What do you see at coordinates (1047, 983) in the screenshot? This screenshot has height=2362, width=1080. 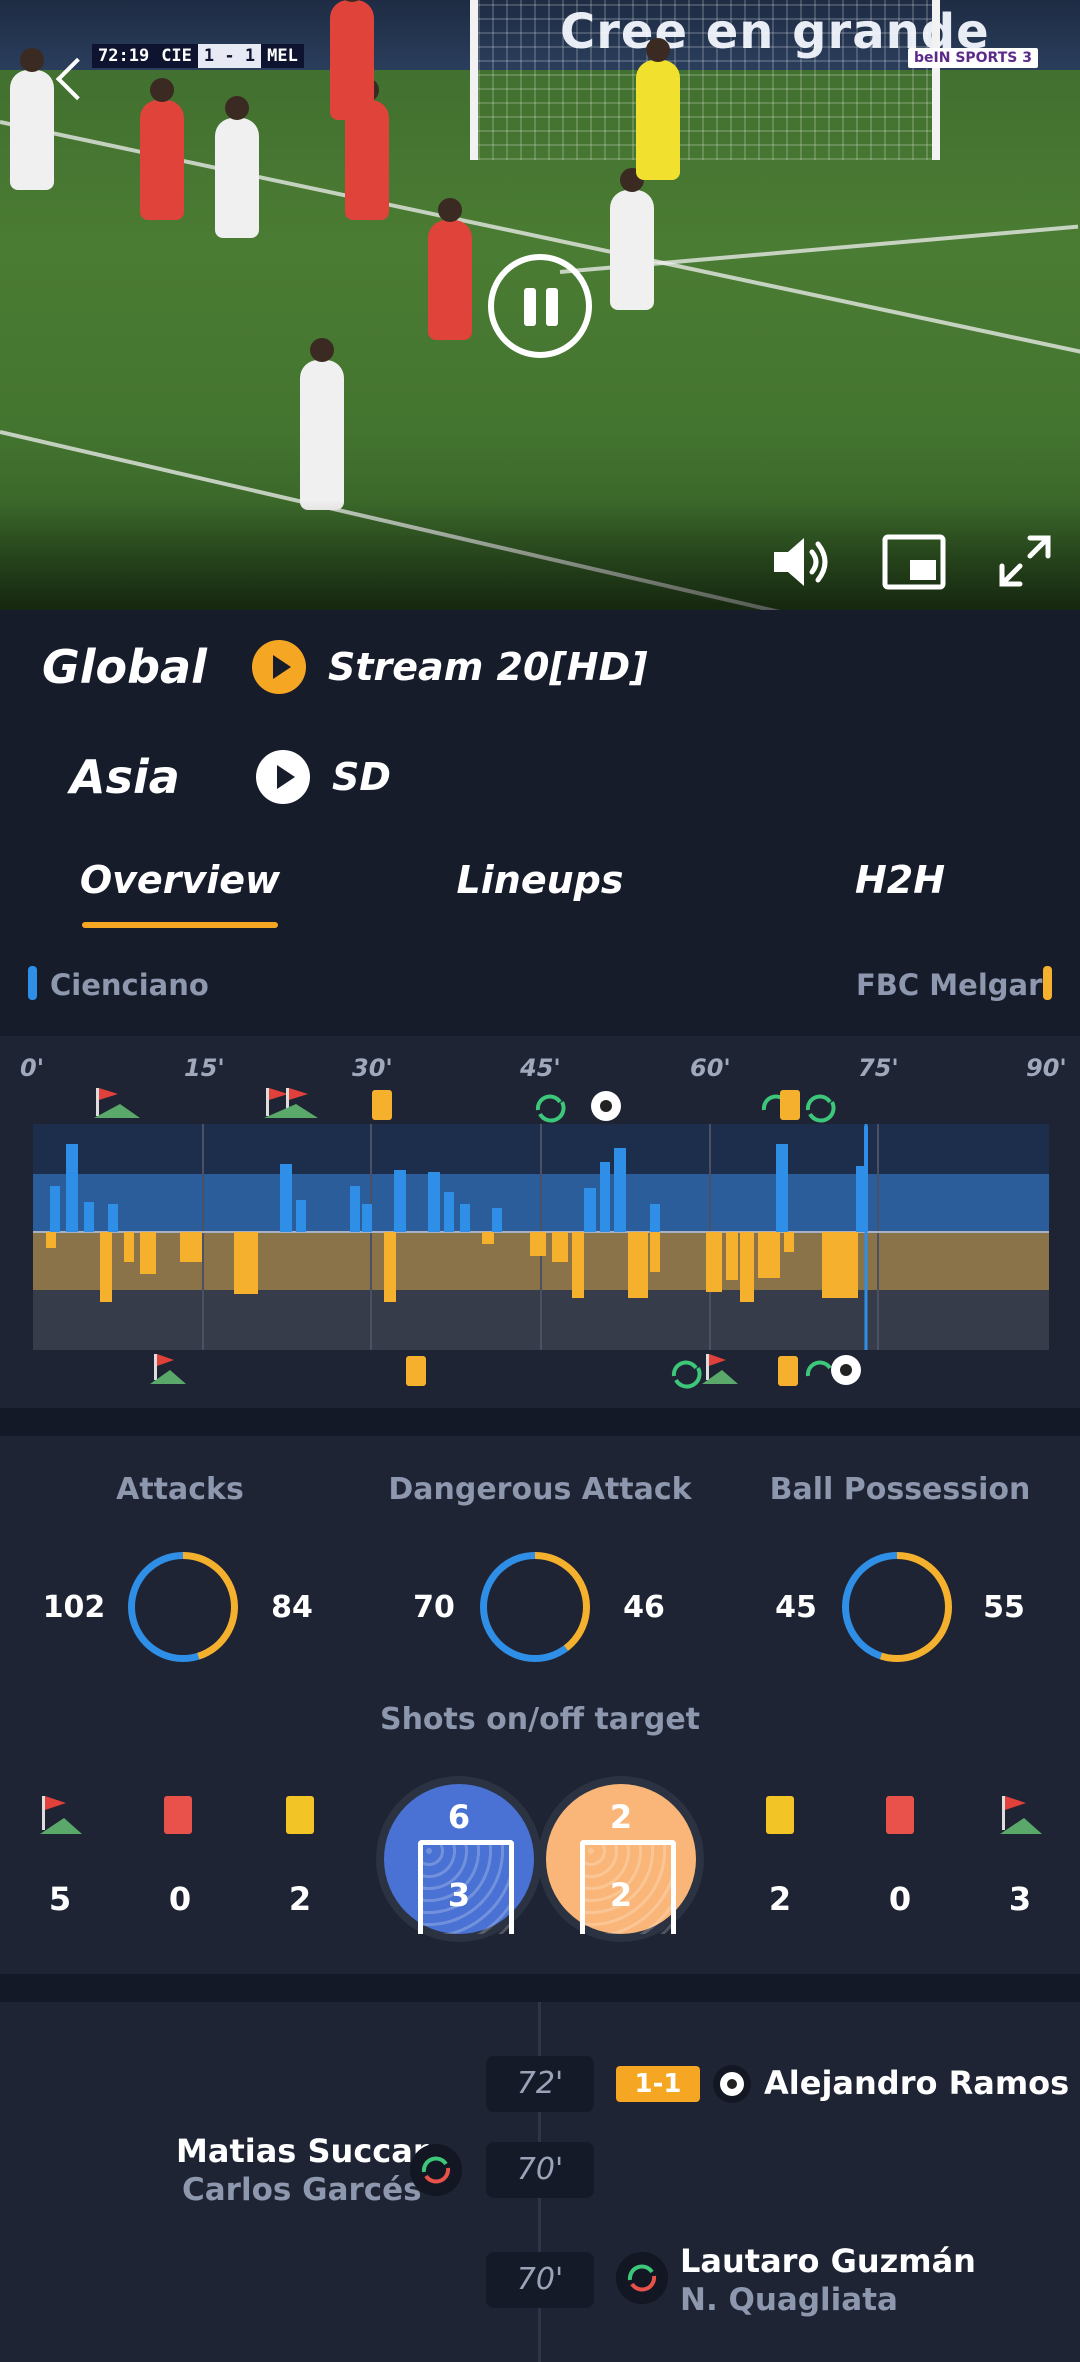 I see `away-color-bar` at bounding box center [1047, 983].